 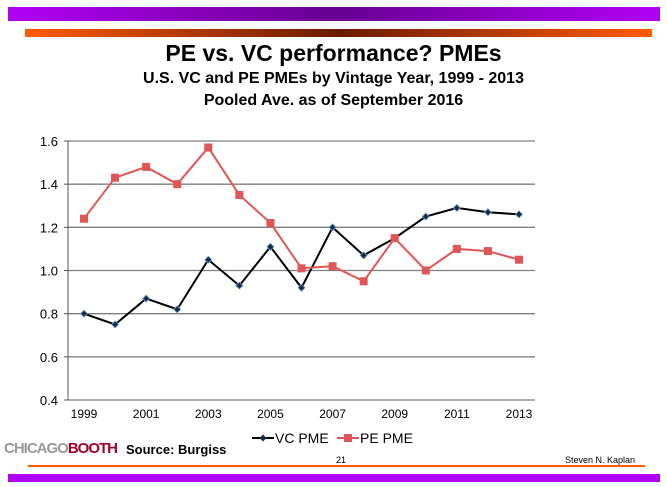 I want to click on x-tick-label: 2005, so click(x=270, y=414).